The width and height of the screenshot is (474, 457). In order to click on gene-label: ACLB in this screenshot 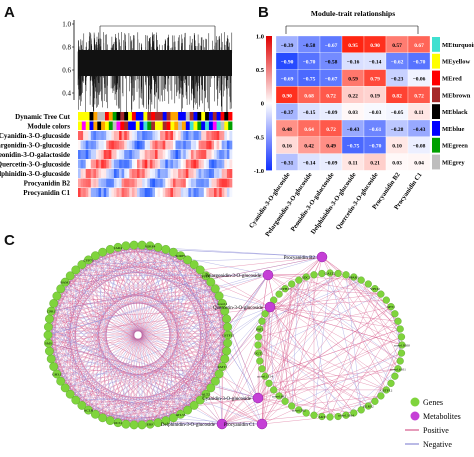, I will do `click(89, 411)`.